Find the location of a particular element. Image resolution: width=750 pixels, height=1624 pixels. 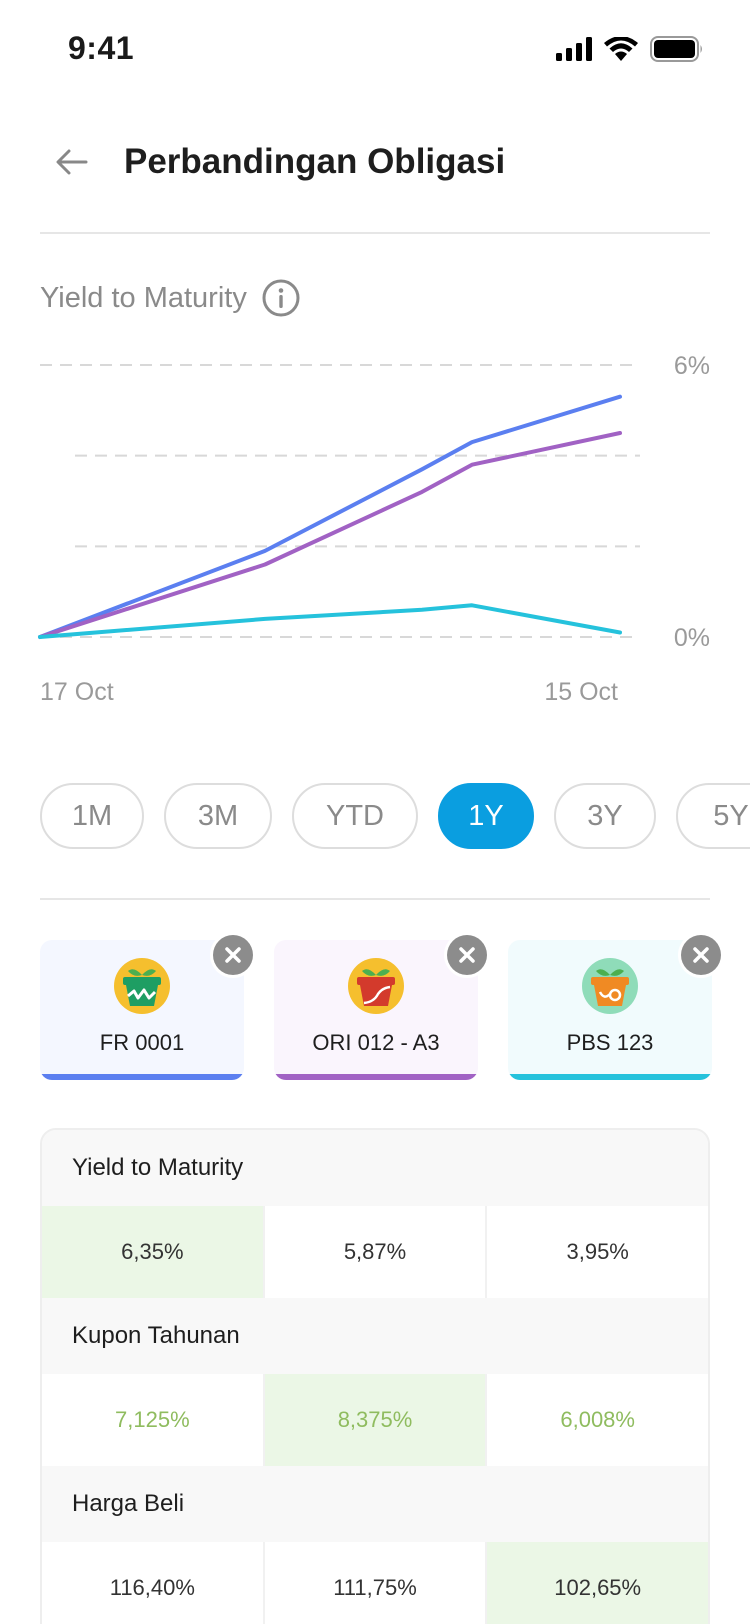

table-cell: 111,75% is located at coordinates (376, 1583).